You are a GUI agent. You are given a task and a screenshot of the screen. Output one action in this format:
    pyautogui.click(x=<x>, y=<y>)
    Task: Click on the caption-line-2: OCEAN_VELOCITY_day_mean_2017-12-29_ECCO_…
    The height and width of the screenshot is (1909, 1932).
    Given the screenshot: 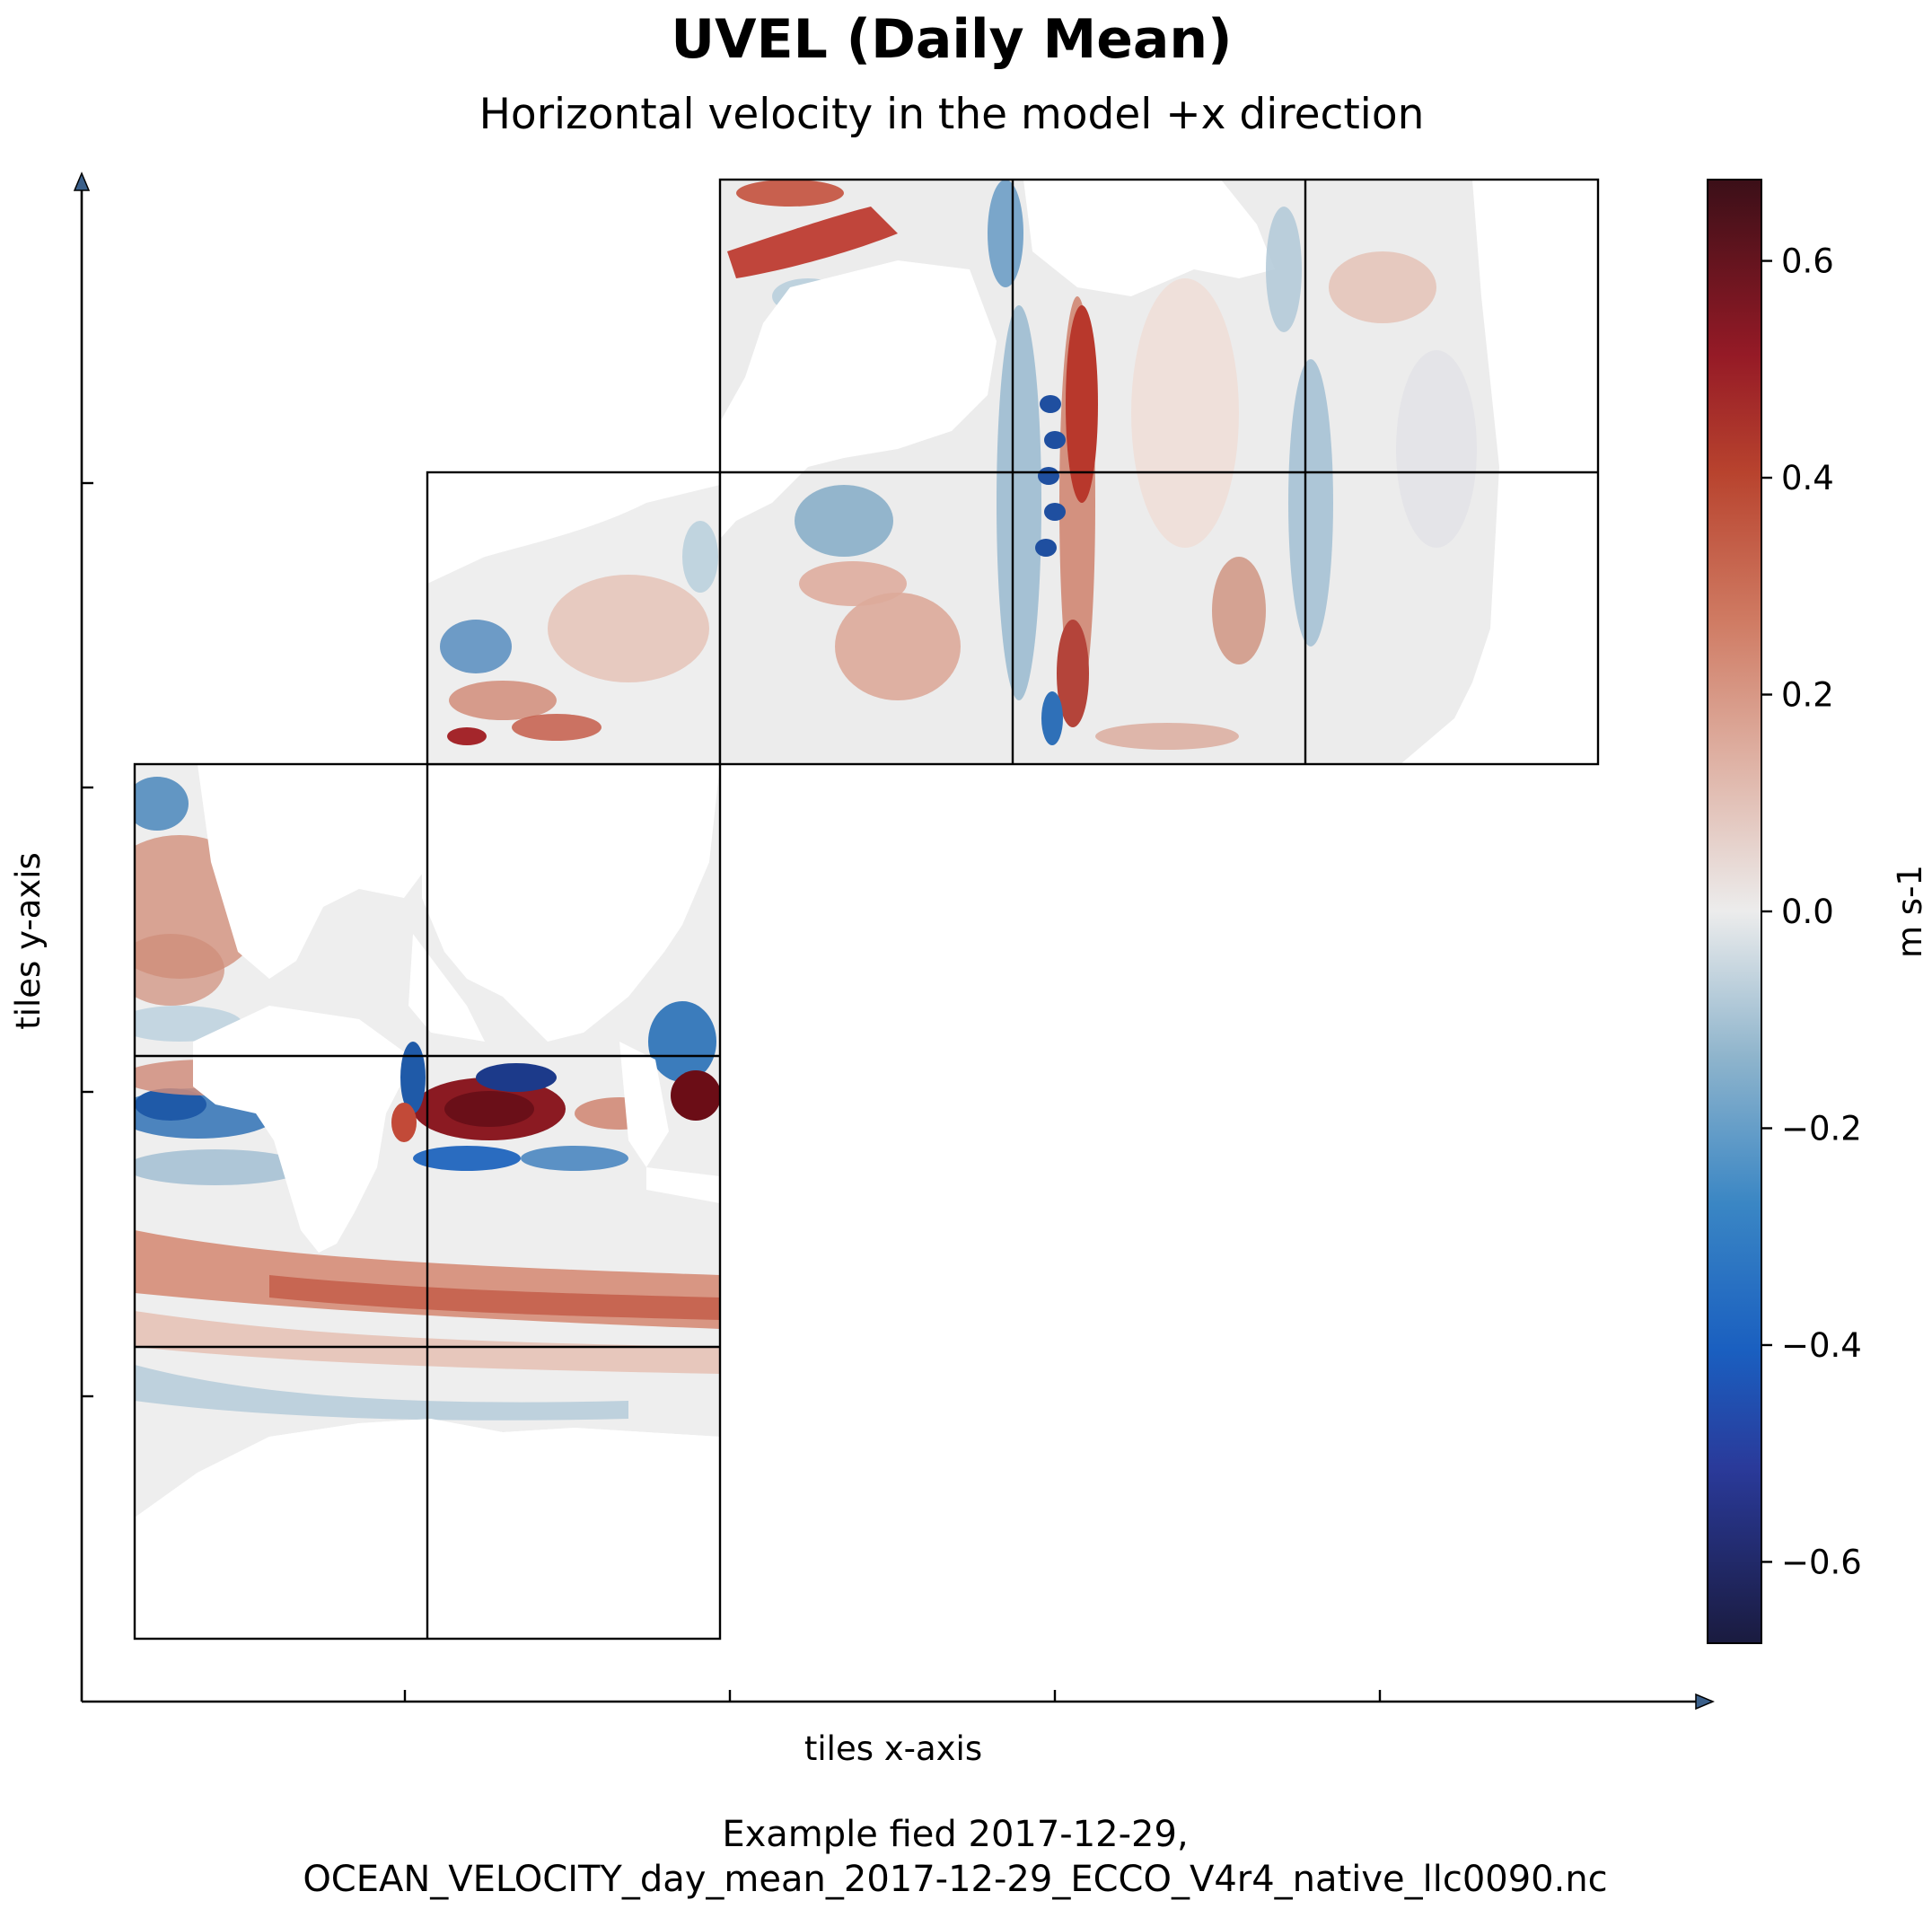 What is the action you would take?
    pyautogui.click(x=955, y=1879)
    